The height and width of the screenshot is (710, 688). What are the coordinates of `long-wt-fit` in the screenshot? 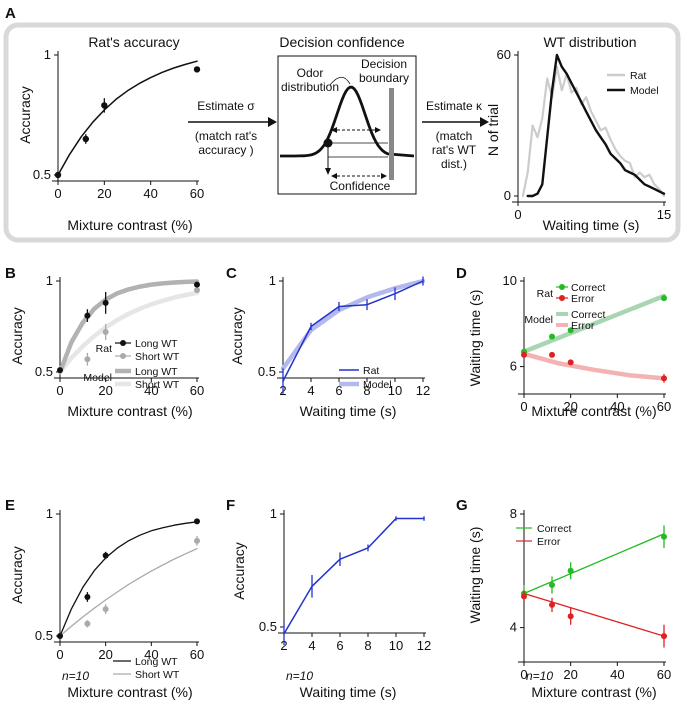 It's located at (128, 579).